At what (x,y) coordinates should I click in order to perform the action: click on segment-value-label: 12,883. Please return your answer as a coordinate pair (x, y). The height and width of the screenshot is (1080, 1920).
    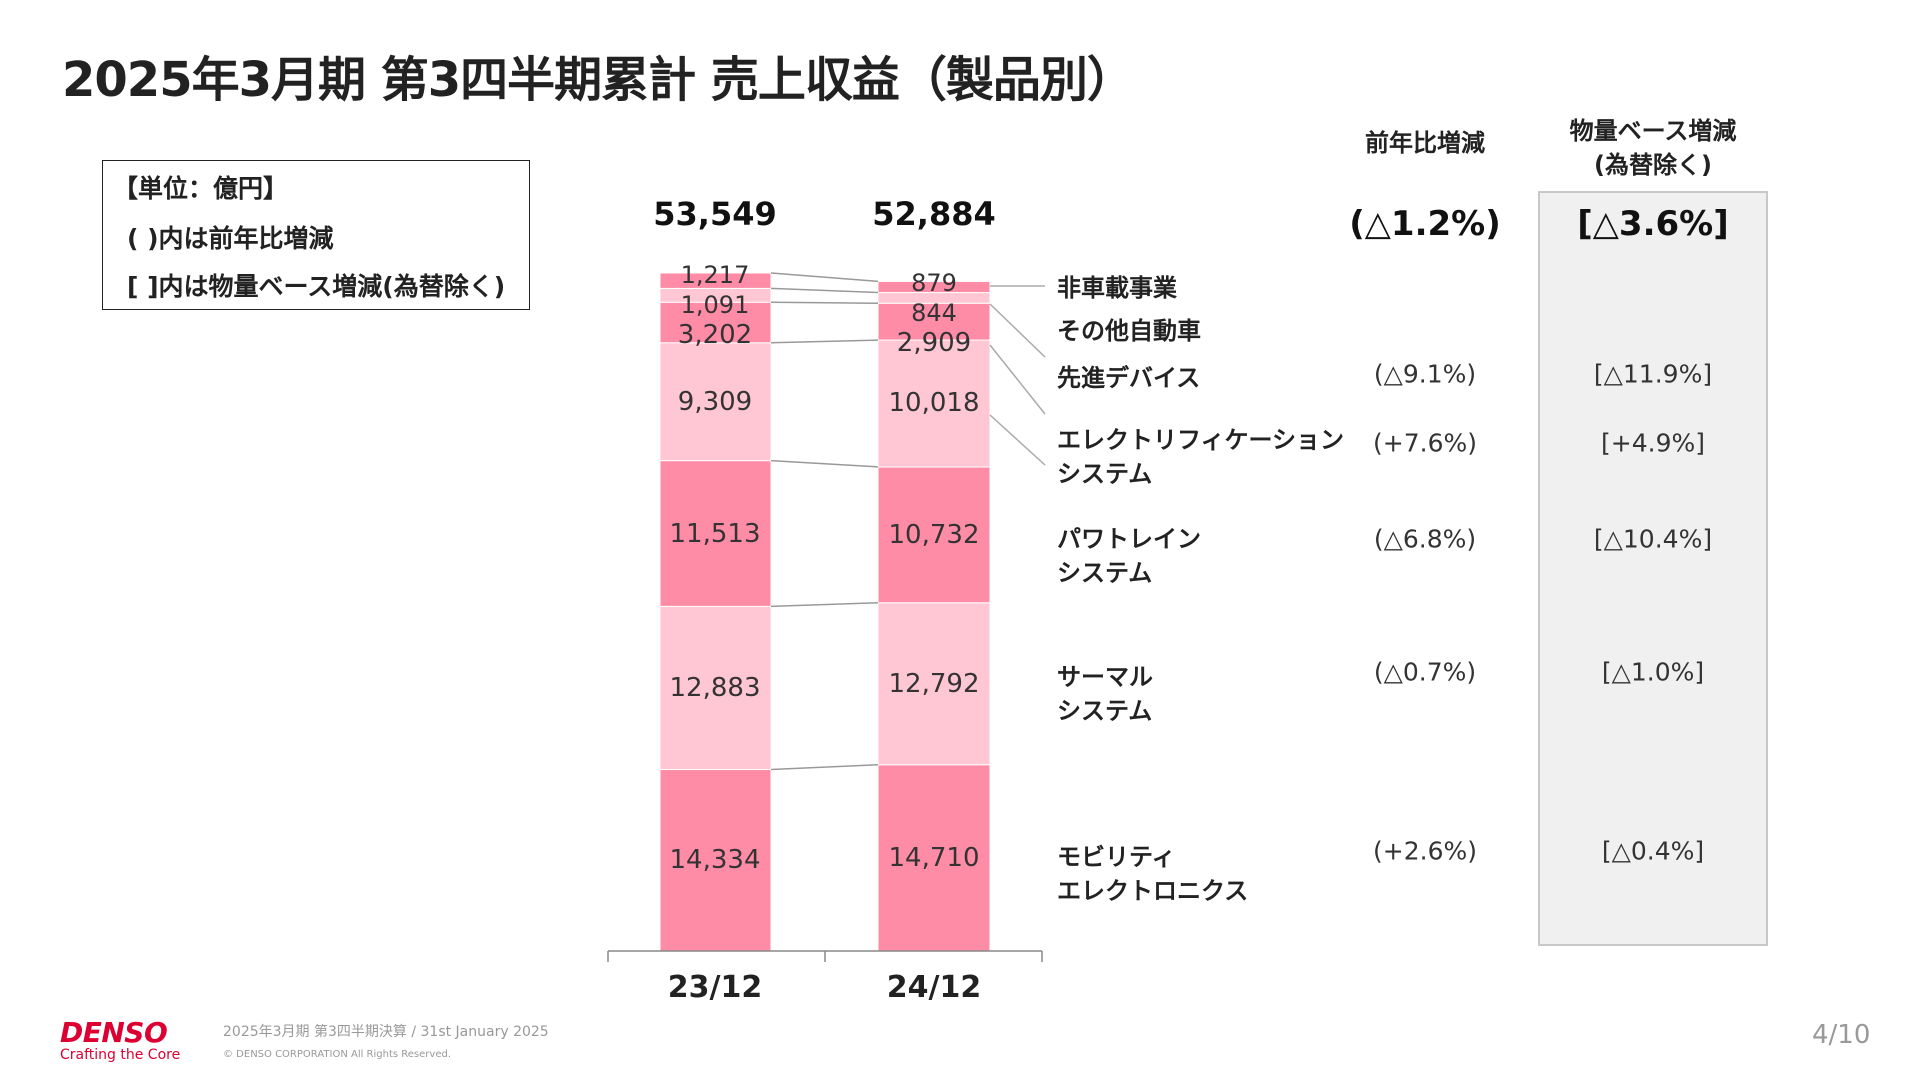
    Looking at the image, I should click on (715, 687).